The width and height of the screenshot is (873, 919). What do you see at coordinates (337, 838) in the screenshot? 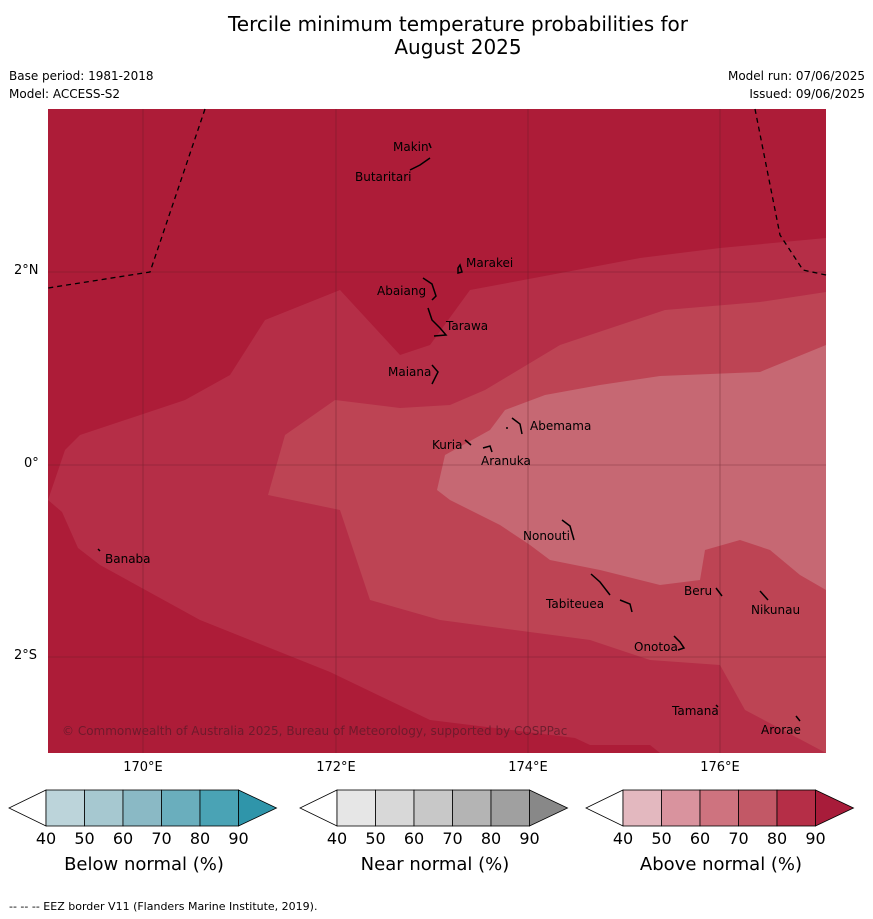
I see `near-tick-40: 40` at bounding box center [337, 838].